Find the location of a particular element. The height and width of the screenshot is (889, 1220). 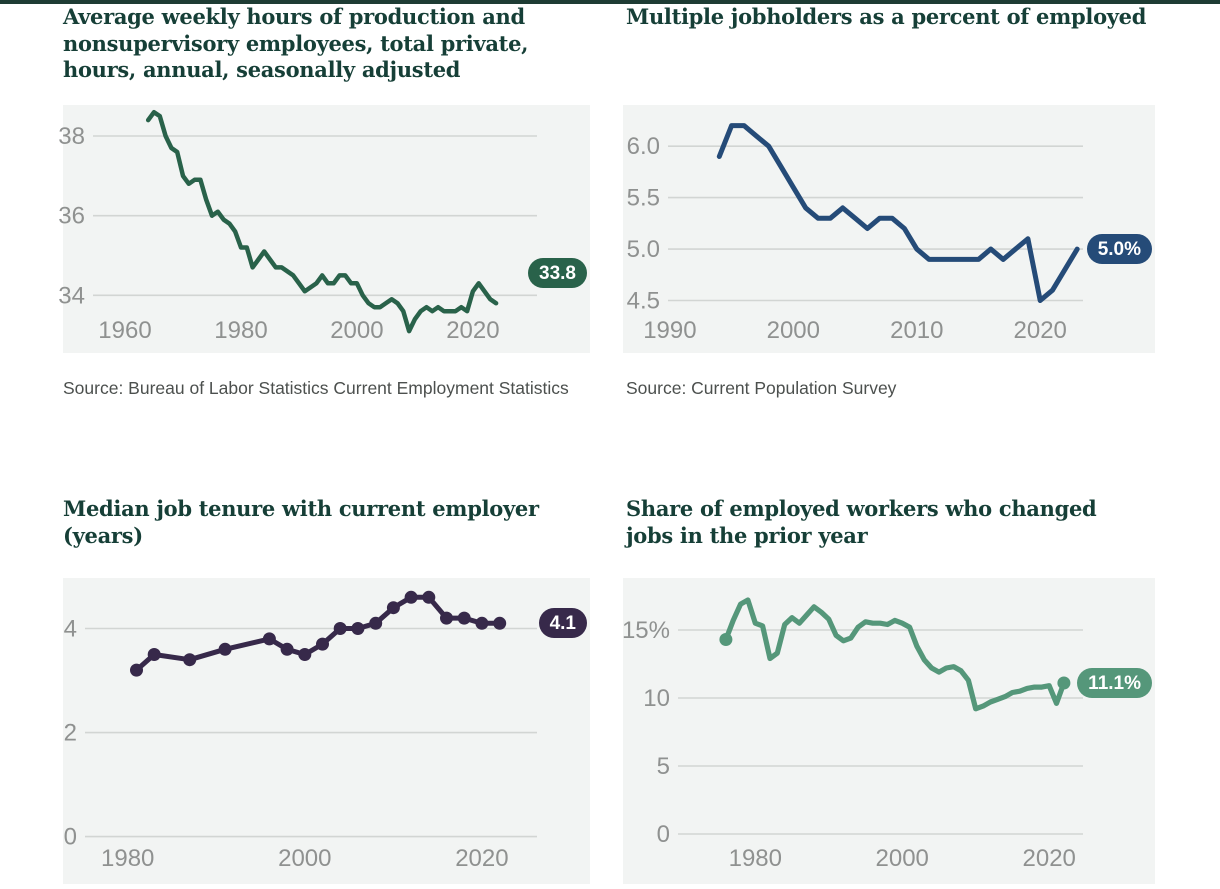

last-value-badge: 4.1 is located at coordinates (562, 623).